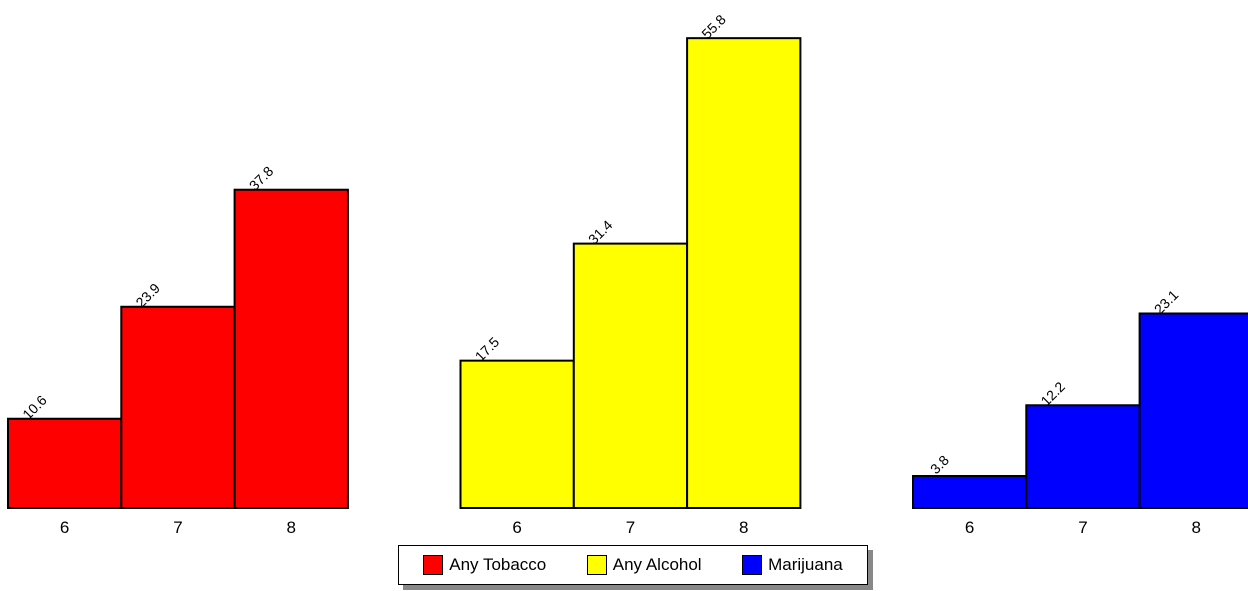  What do you see at coordinates (516, 527) in the screenshot?
I see `x-tick-any-alcohol-6: 6` at bounding box center [516, 527].